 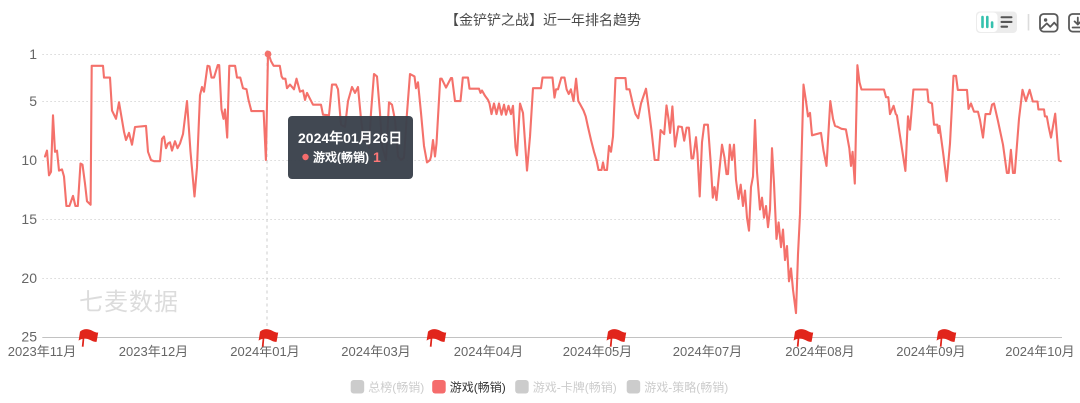 What do you see at coordinates (575, 388) in the screenshot?
I see `svg-text: 游戏-卡牌(畅销)` at bounding box center [575, 388].